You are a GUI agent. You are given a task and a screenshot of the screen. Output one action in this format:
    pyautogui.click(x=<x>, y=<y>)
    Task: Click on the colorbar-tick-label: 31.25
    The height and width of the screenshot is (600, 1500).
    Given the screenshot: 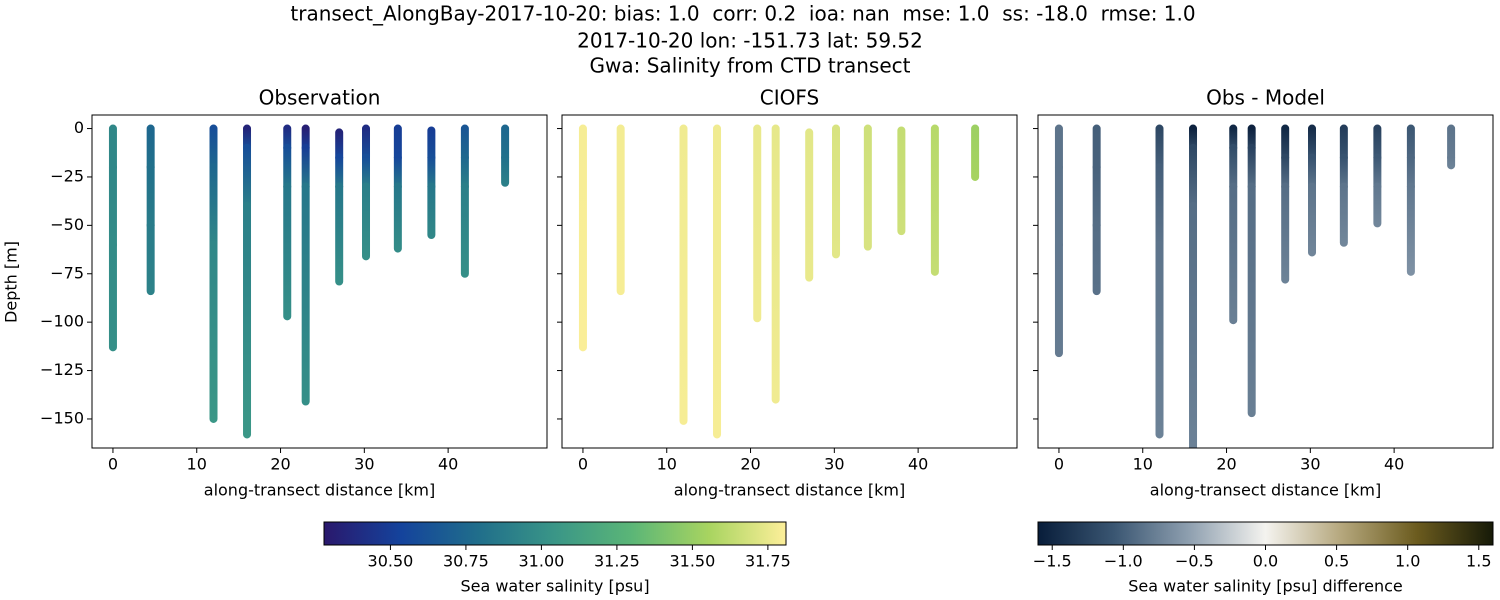 What is the action you would take?
    pyautogui.click(x=617, y=561)
    